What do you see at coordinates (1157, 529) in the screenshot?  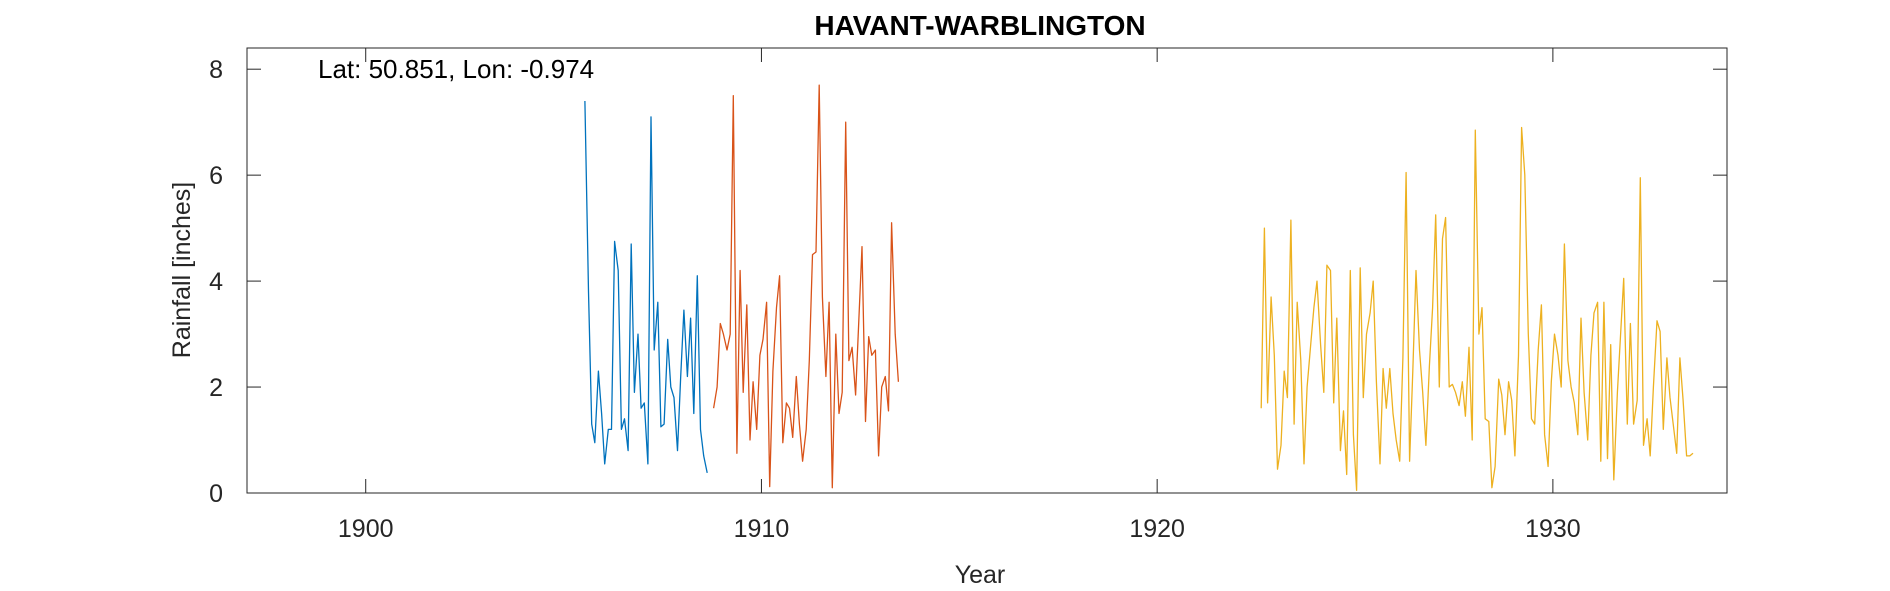 I see `x-tick-label: 1920` at bounding box center [1157, 529].